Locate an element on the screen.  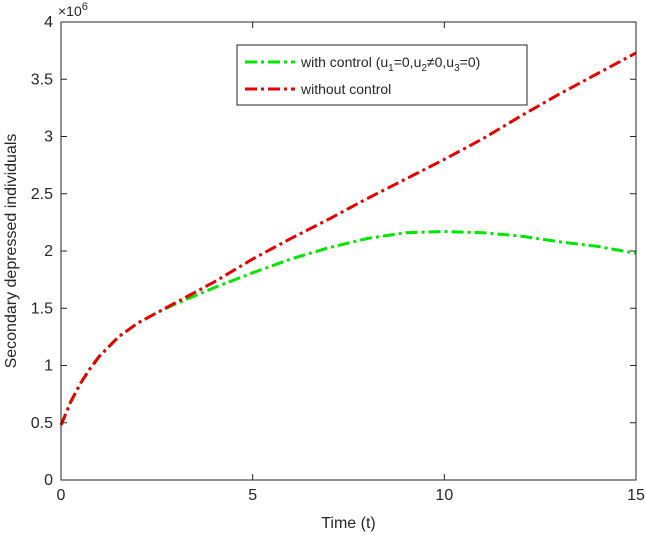
legend-label-with-control: with control (u1=0,u2≠0,u3=0) is located at coordinates (390, 64).